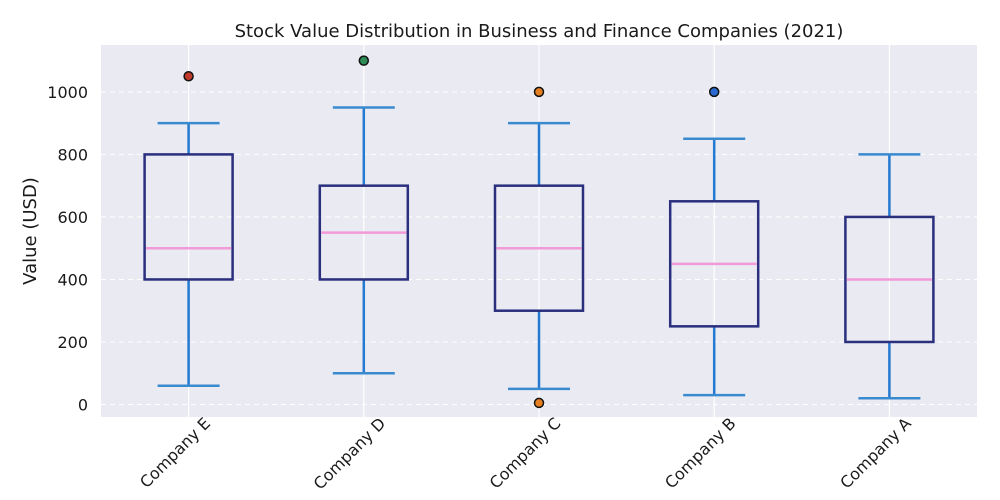 The height and width of the screenshot is (500, 1000). Describe the element at coordinates (30, 231) in the screenshot. I see `y-axis-label: Value (USD)` at that location.